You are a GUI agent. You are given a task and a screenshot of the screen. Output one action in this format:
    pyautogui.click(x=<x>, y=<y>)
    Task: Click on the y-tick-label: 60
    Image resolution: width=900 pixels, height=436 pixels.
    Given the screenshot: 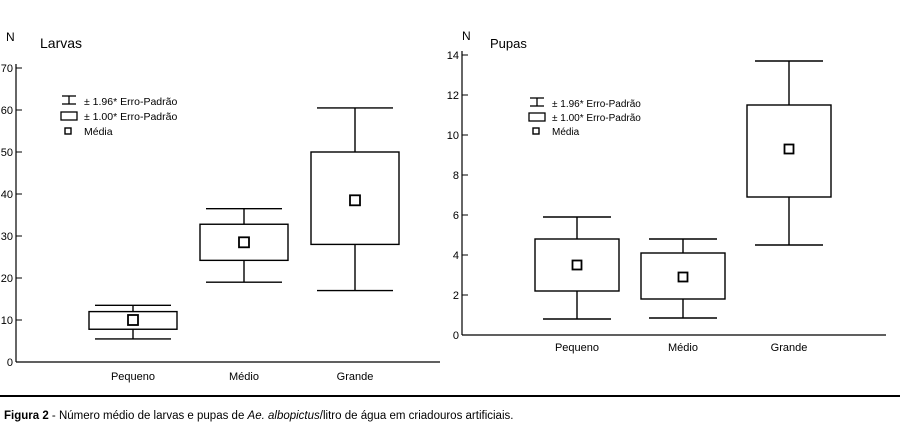 What is the action you would take?
    pyautogui.click(x=7, y=111)
    